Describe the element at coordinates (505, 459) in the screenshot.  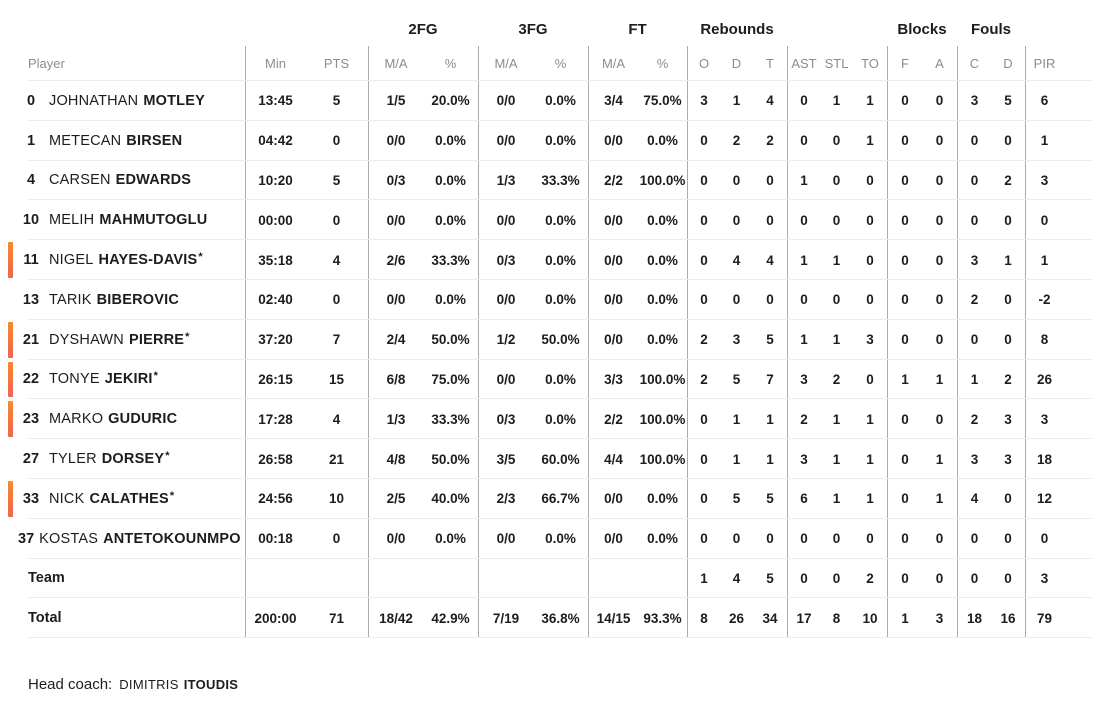
I see `fg3-made-attempted-cell: 3/5` at that location.